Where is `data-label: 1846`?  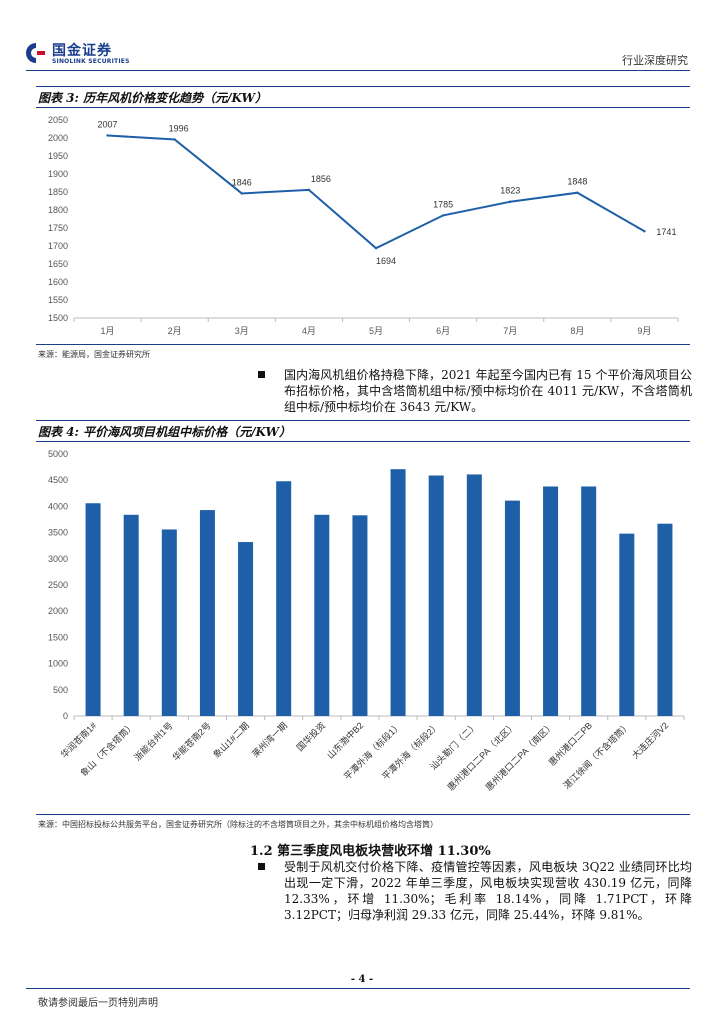 data-label: 1846 is located at coordinates (242, 182).